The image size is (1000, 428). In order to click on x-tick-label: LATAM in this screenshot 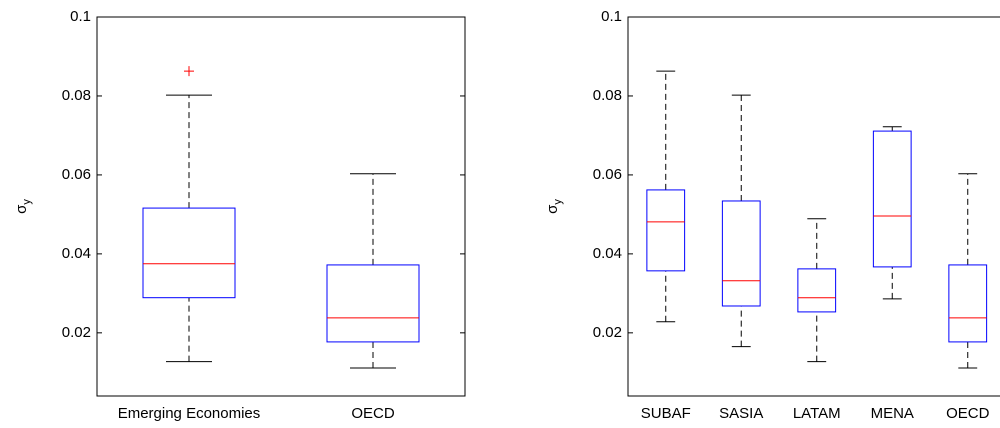, I will do `click(817, 413)`.